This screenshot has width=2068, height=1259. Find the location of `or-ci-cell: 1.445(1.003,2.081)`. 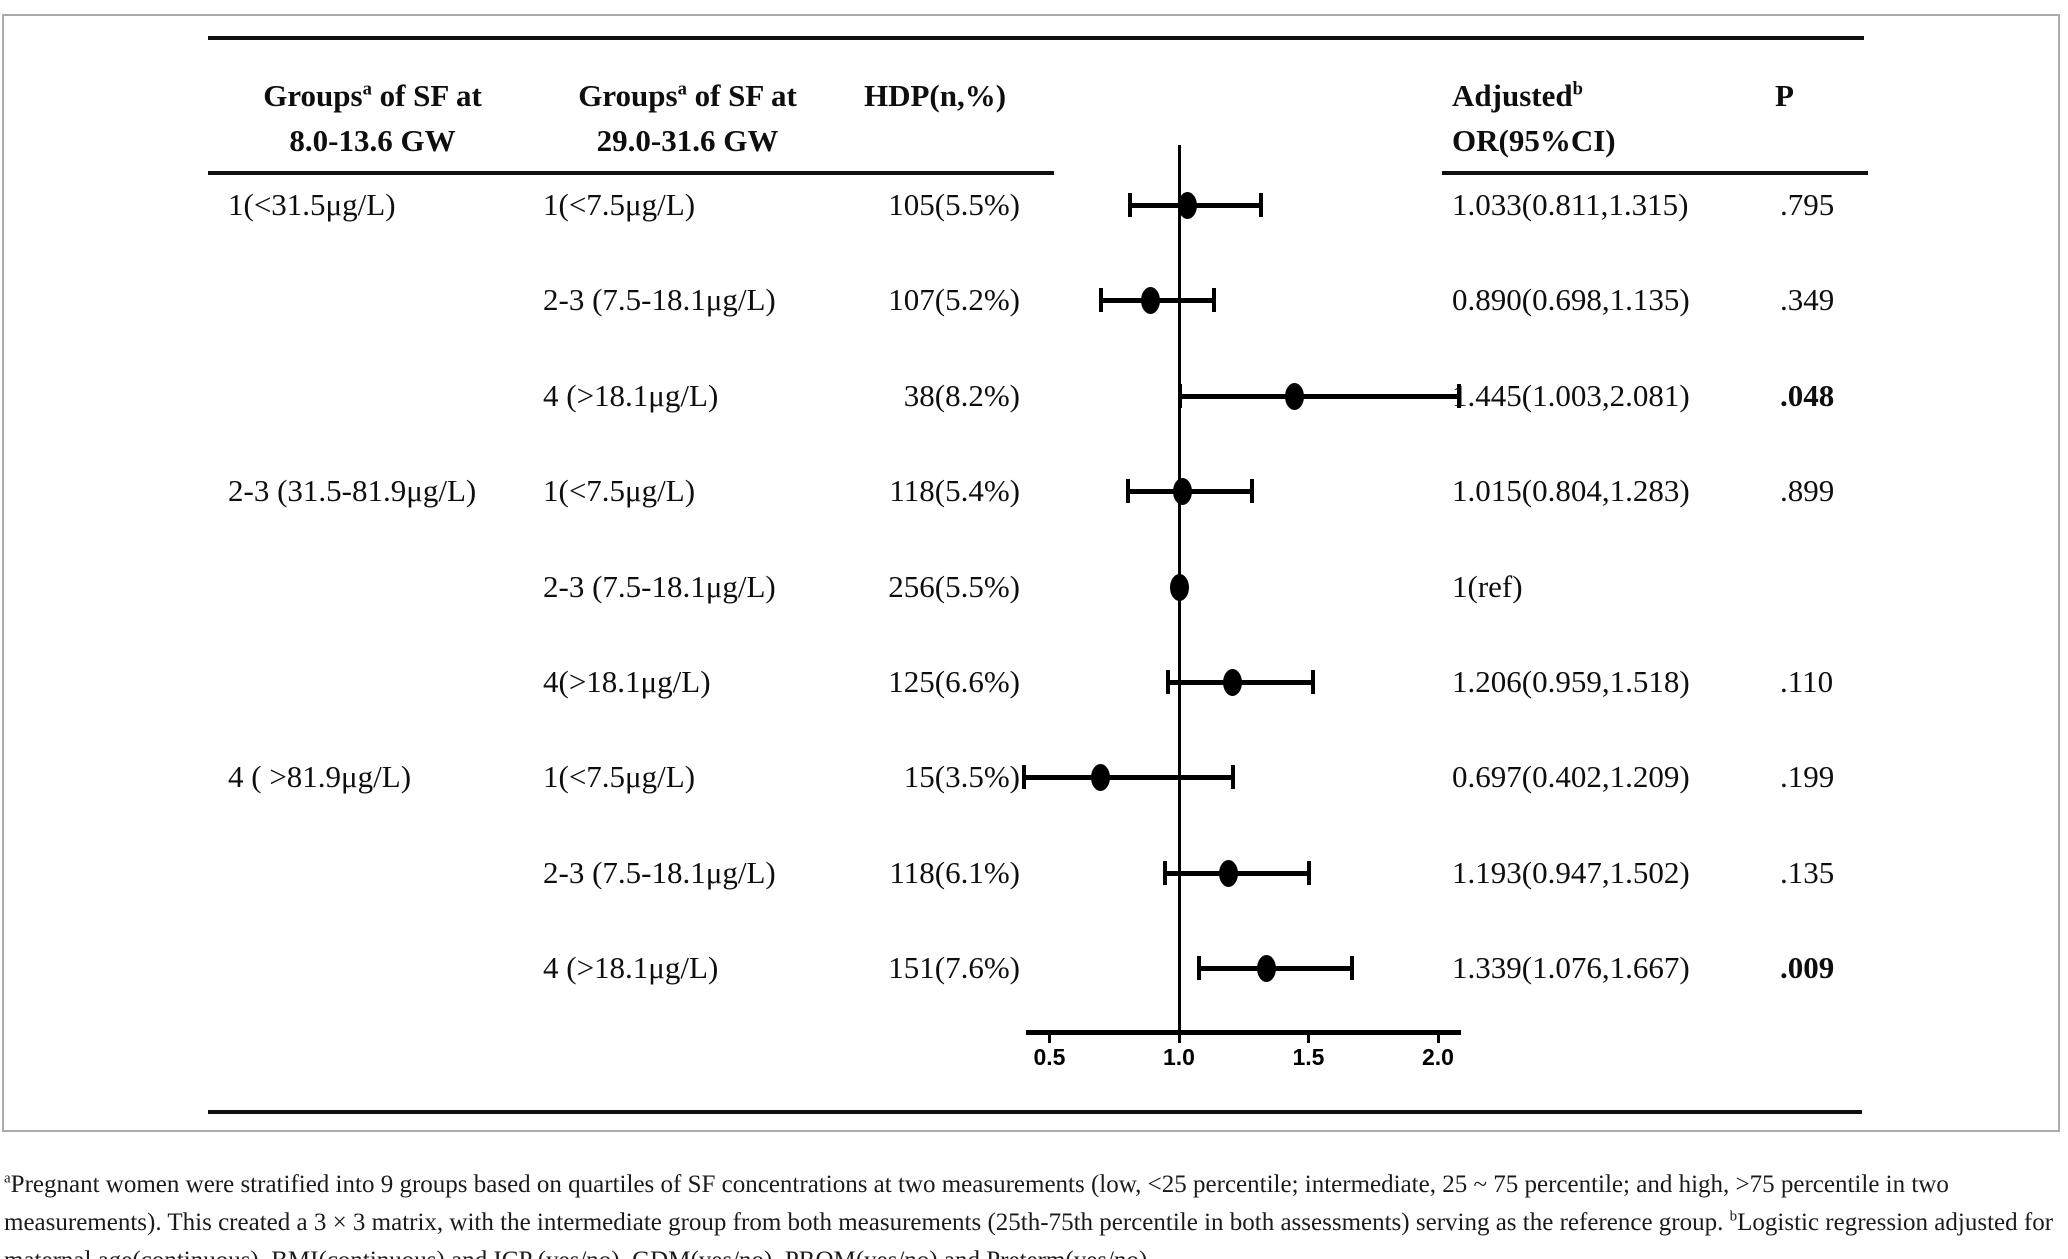

or-ci-cell: 1.445(1.003,2.081) is located at coordinates (1571, 395).